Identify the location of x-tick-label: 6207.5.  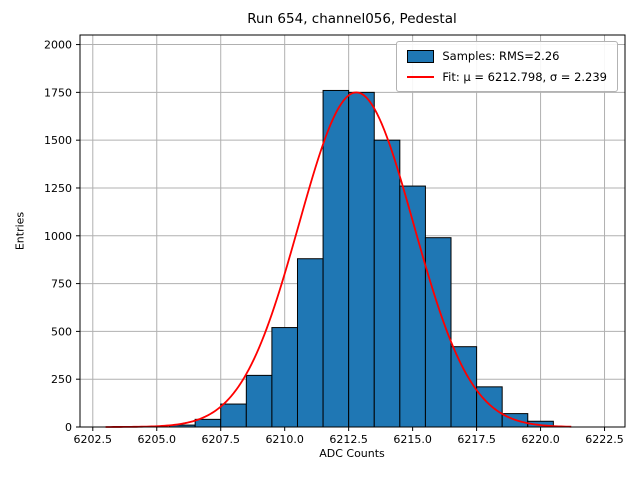
(220, 439).